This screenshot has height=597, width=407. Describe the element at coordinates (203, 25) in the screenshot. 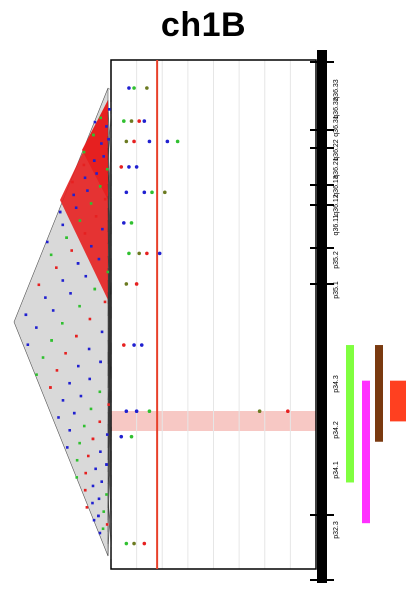

I see `chart-title: ch1B` at that location.